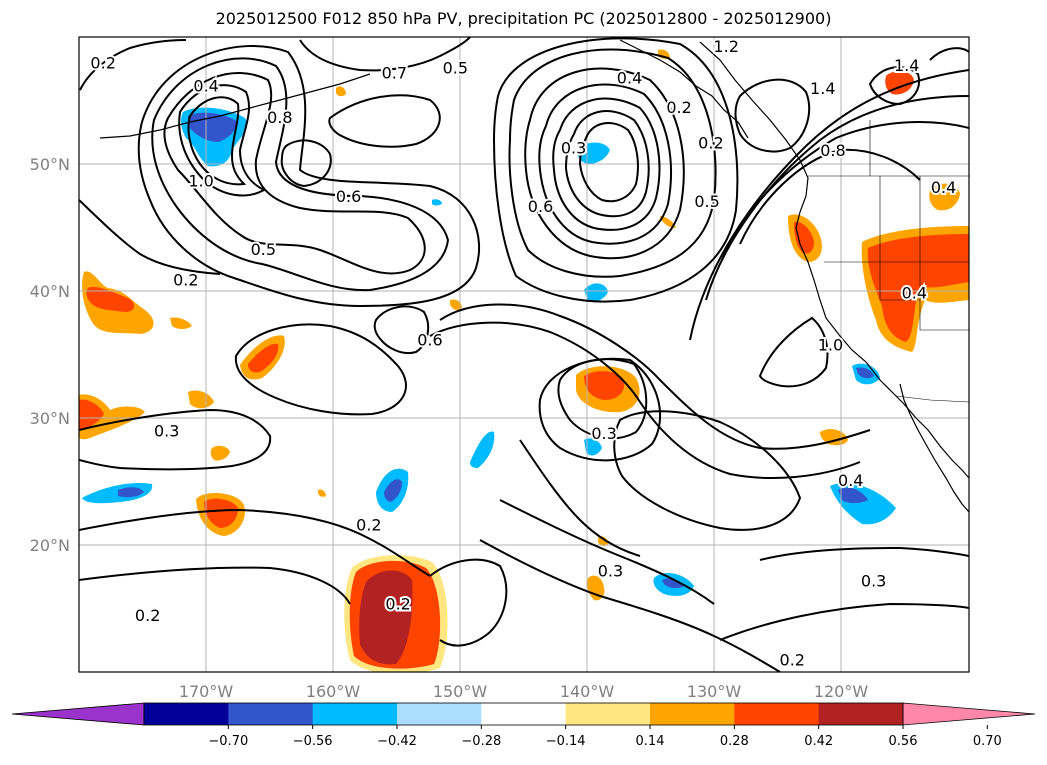 The image size is (1047, 765). What do you see at coordinates (394, 73) in the screenshot?
I see `contour-label: 0.7` at bounding box center [394, 73].